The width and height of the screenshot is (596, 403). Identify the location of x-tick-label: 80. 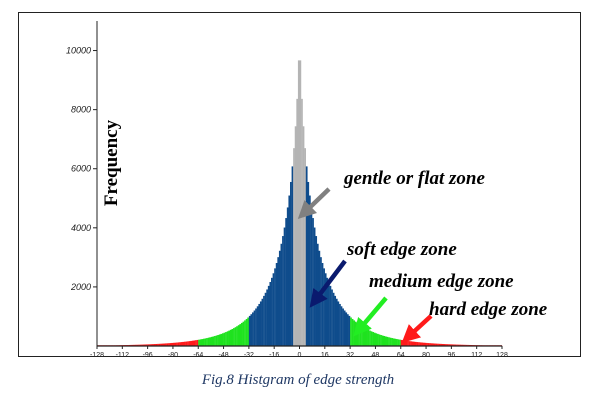
(426, 355).